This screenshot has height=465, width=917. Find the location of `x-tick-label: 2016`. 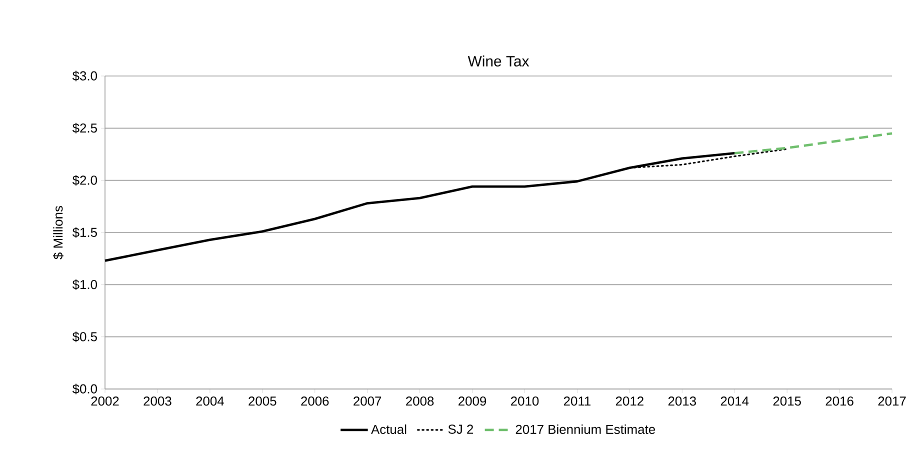

x-tick-label: 2016 is located at coordinates (840, 401).